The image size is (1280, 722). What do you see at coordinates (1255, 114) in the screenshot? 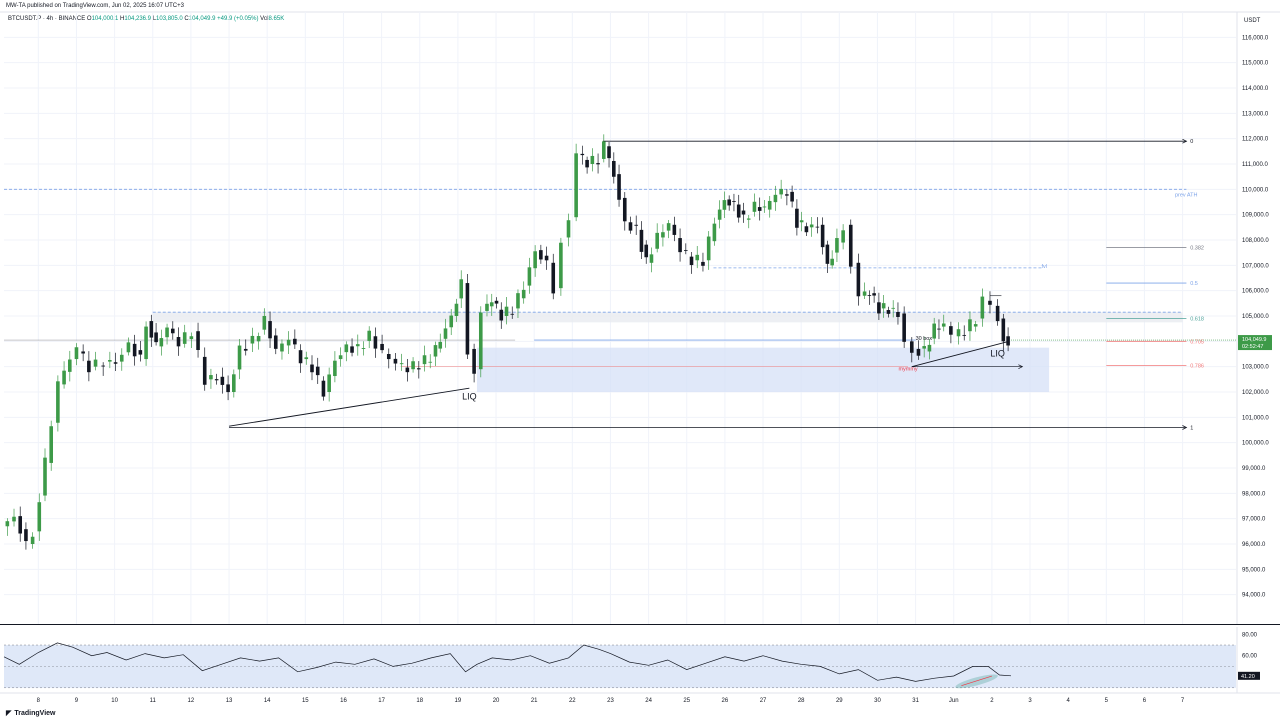
I see `y-tick-label: 113,000.0` at bounding box center [1255, 114].